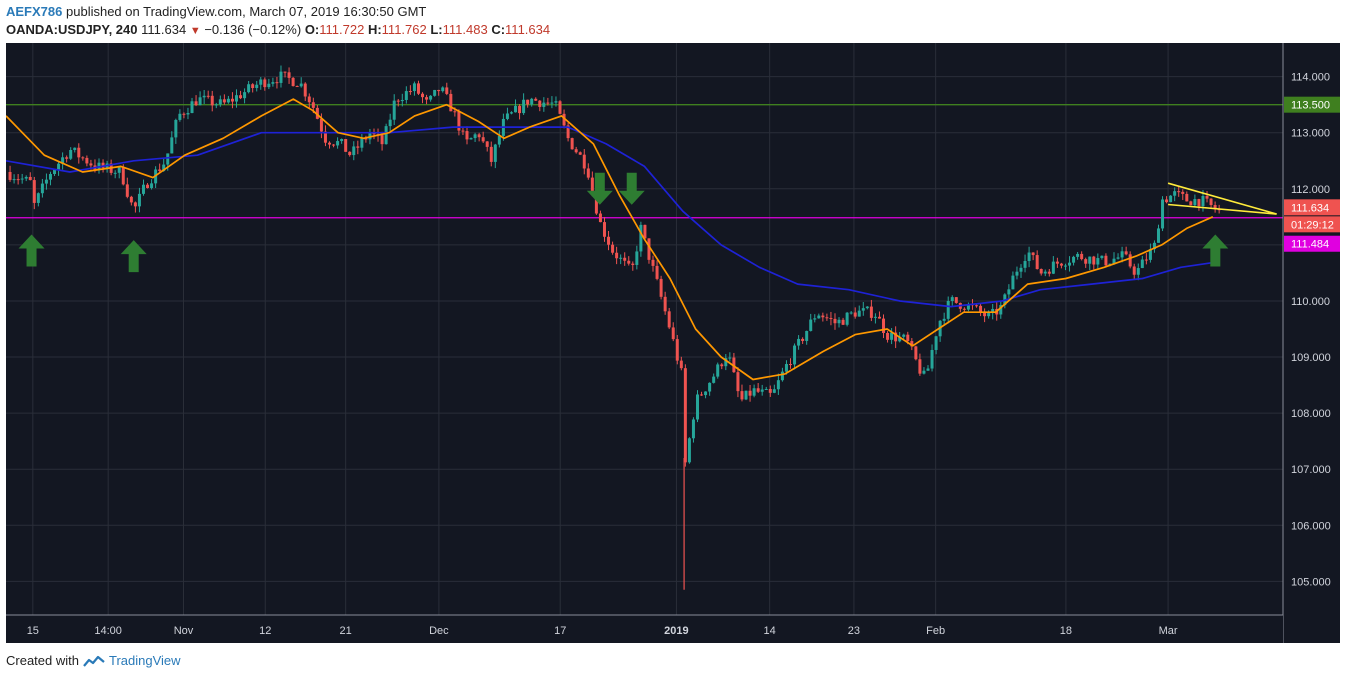 The height and width of the screenshot is (679, 1348). Describe the element at coordinates (1310, 302) in the screenshot. I see `y-tick-label: 110.000` at that location.